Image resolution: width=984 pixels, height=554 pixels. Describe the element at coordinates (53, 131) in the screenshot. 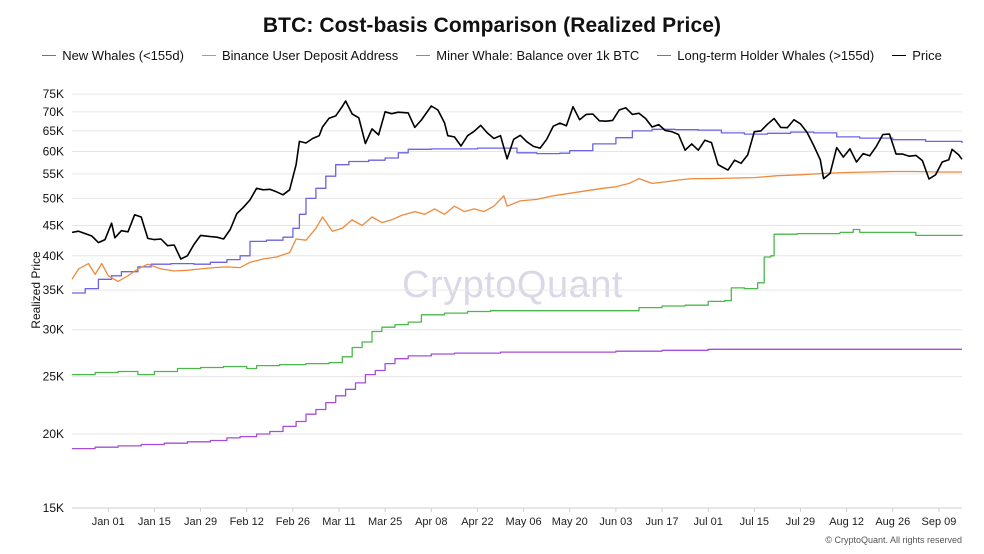

I see `y-tick-label: 65K` at that location.